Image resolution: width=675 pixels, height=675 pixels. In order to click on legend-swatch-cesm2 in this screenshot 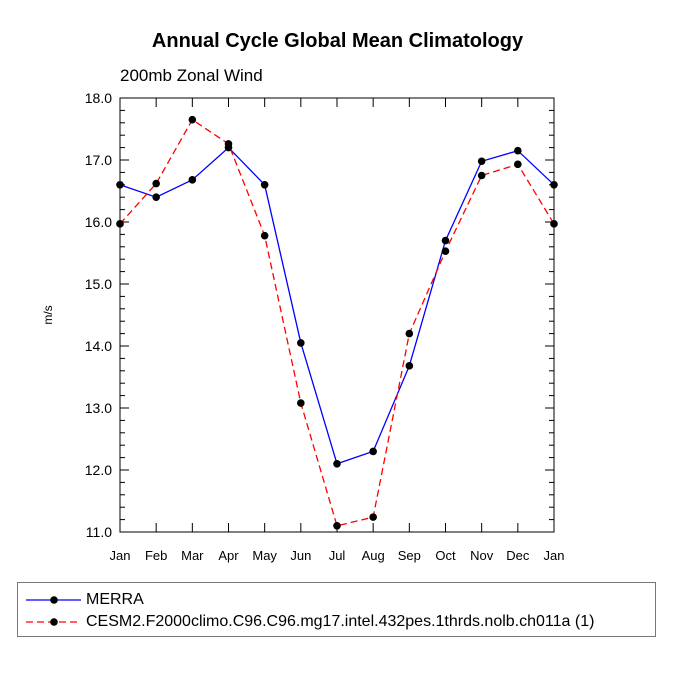, I will do `click(53, 622)`.